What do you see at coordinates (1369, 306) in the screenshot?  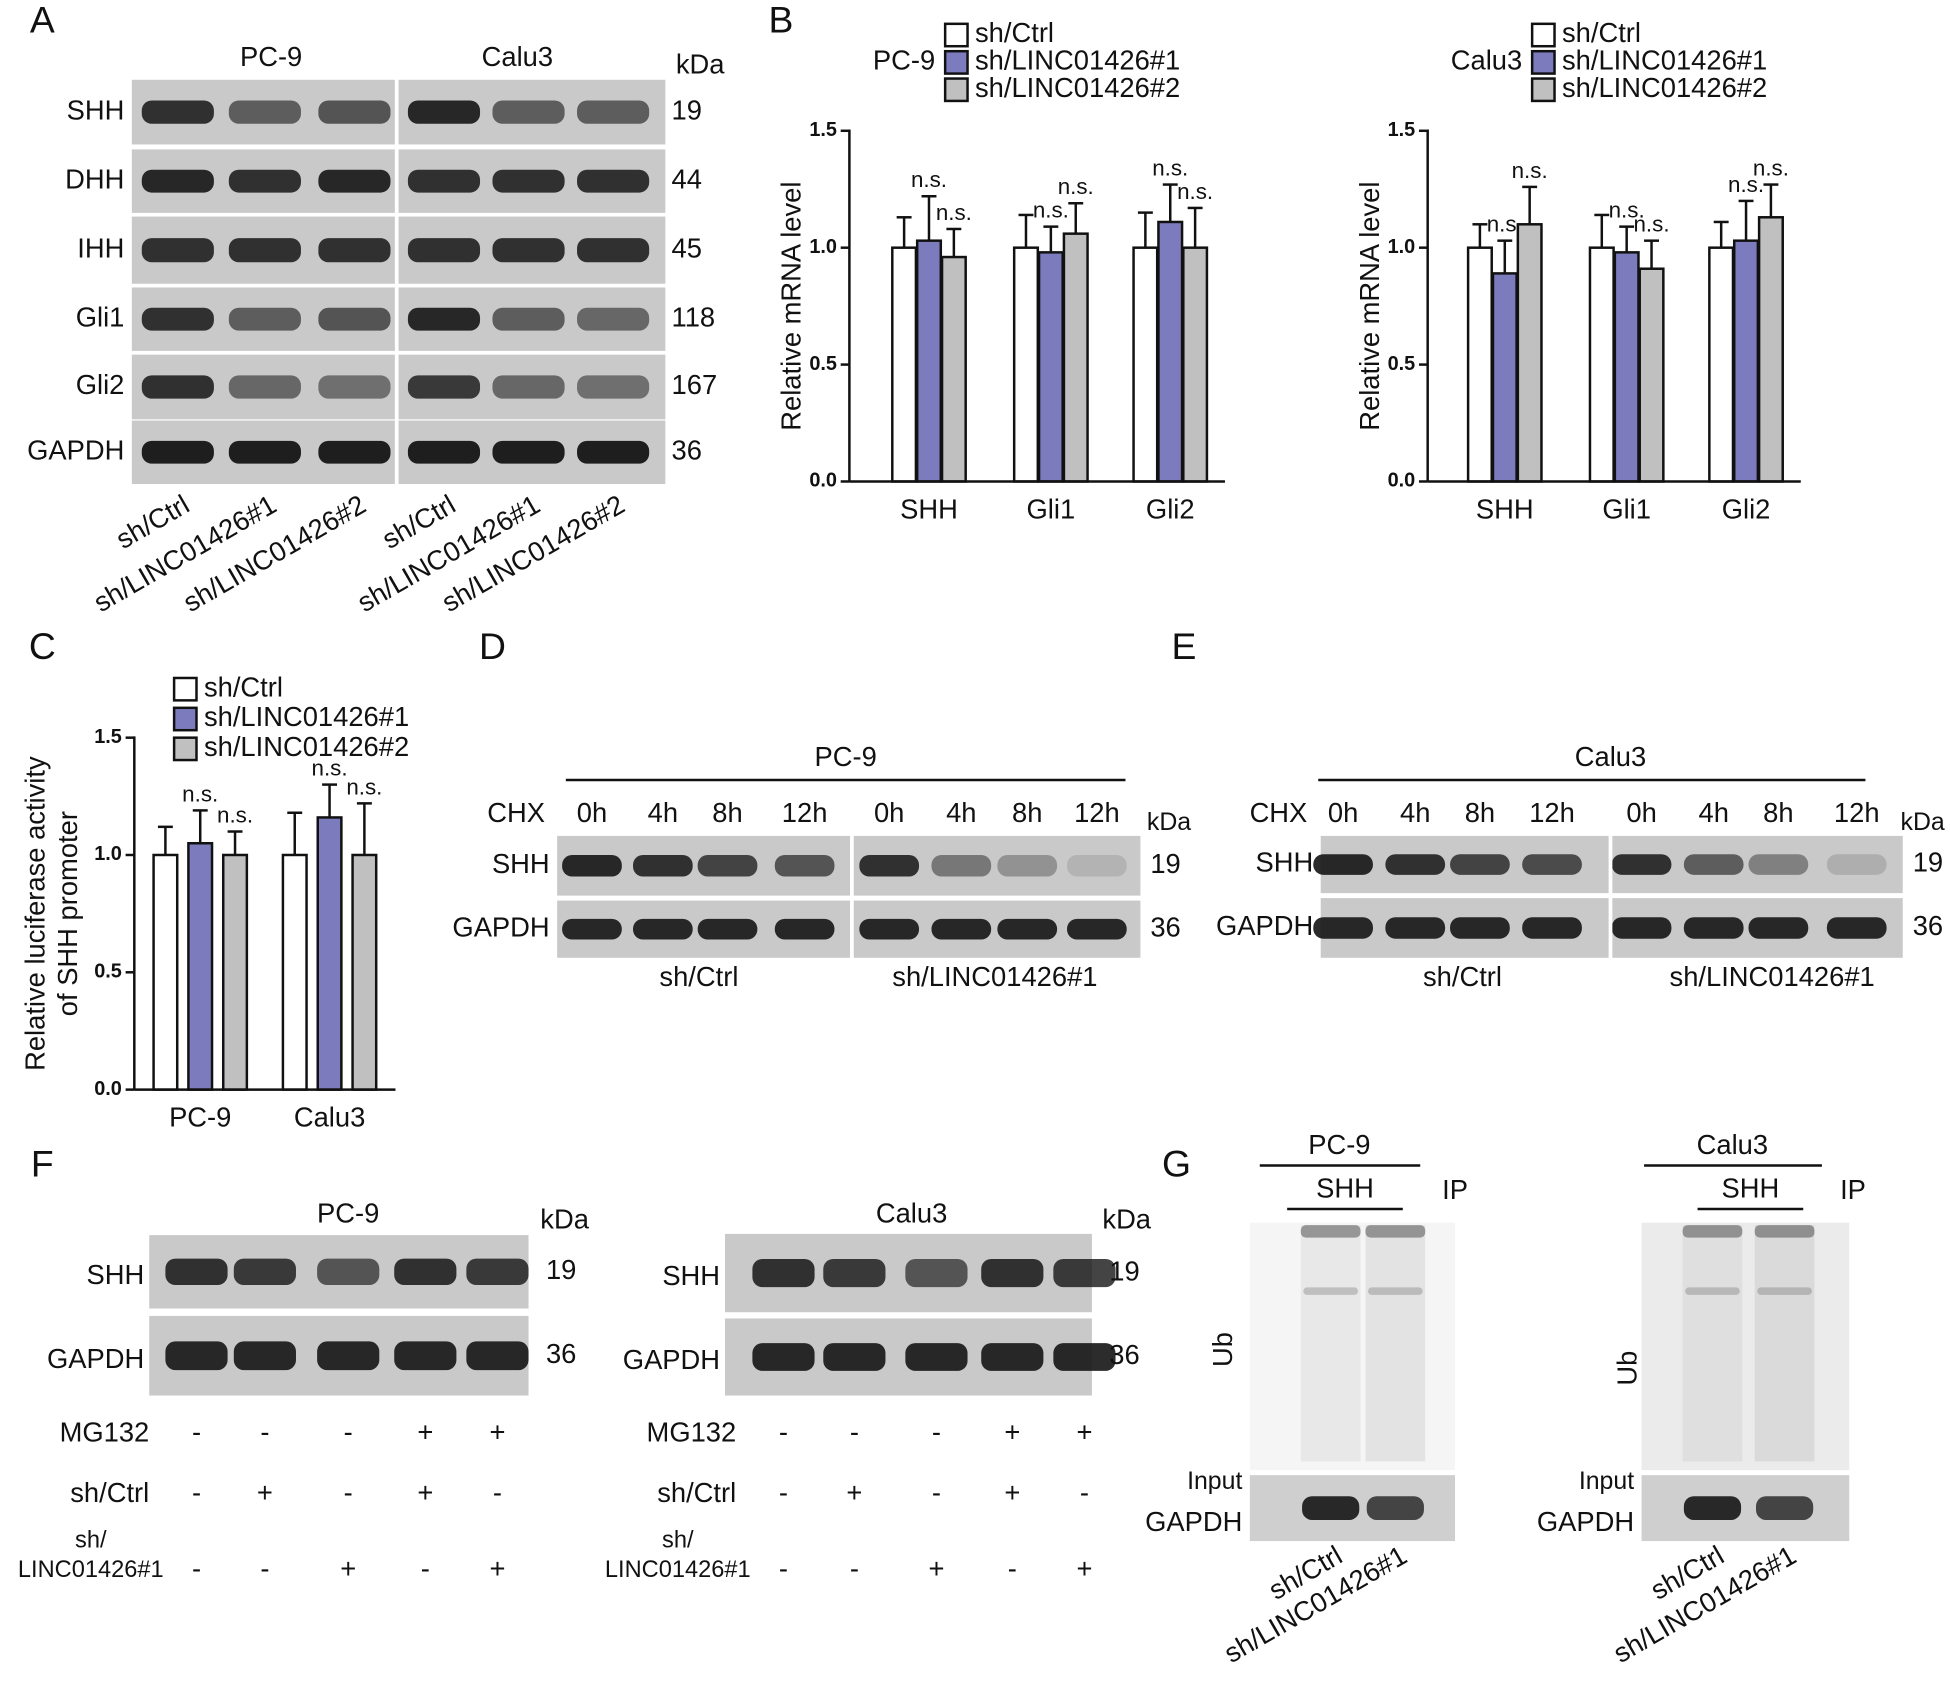 I see `y-axis-label: Relative mRNA level` at bounding box center [1369, 306].